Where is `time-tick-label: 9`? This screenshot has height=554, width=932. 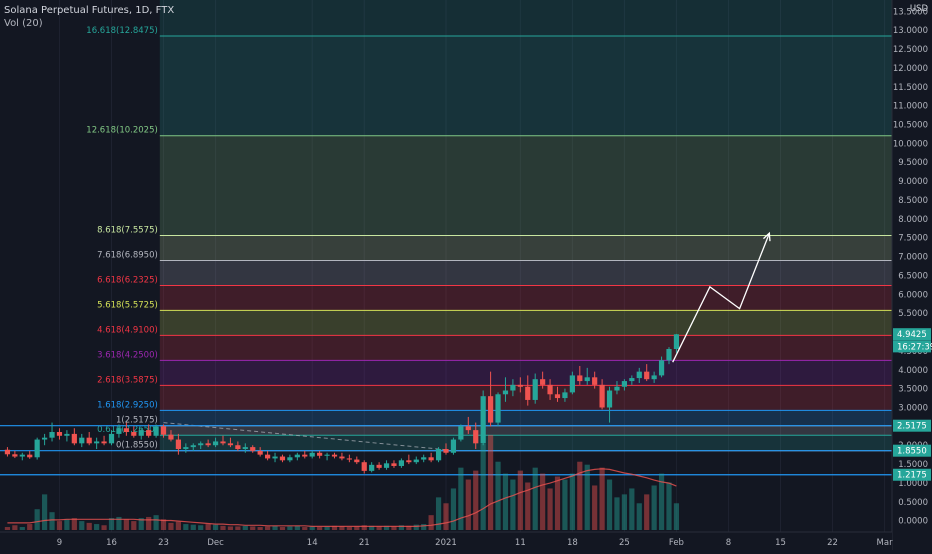
time-tick-label: 9 is located at coordinates (59, 543).